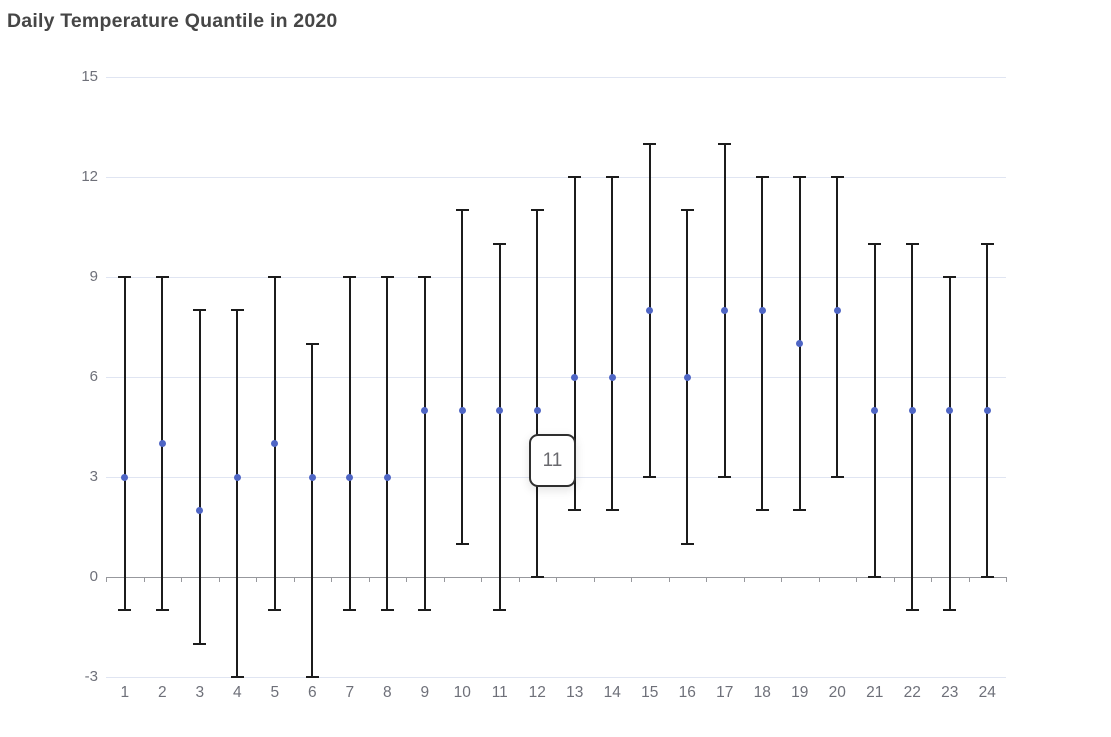 The width and height of the screenshot is (1111, 737). Describe the element at coordinates (312, 692) in the screenshot. I see `x-axis-category-label: 6` at that location.